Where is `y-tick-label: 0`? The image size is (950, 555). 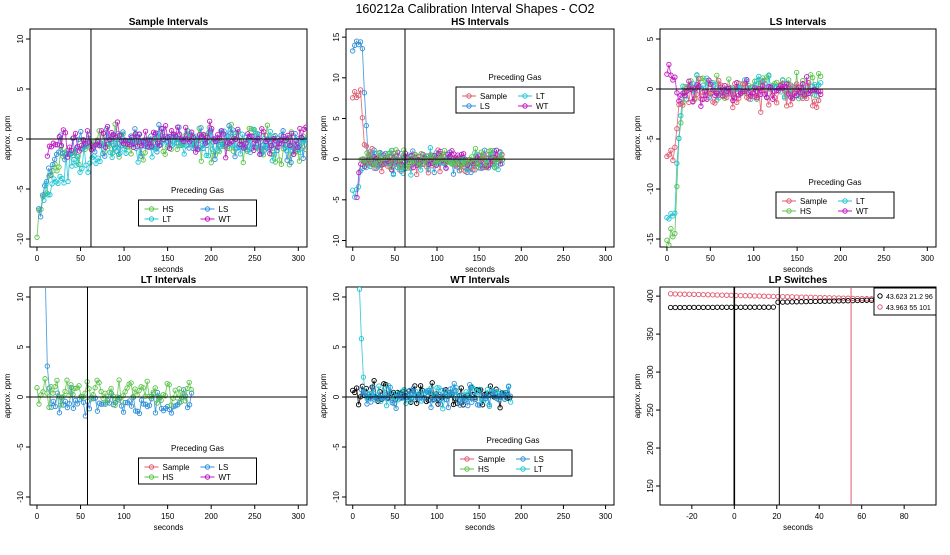 y-tick-label: 0 is located at coordinates (650, 88).